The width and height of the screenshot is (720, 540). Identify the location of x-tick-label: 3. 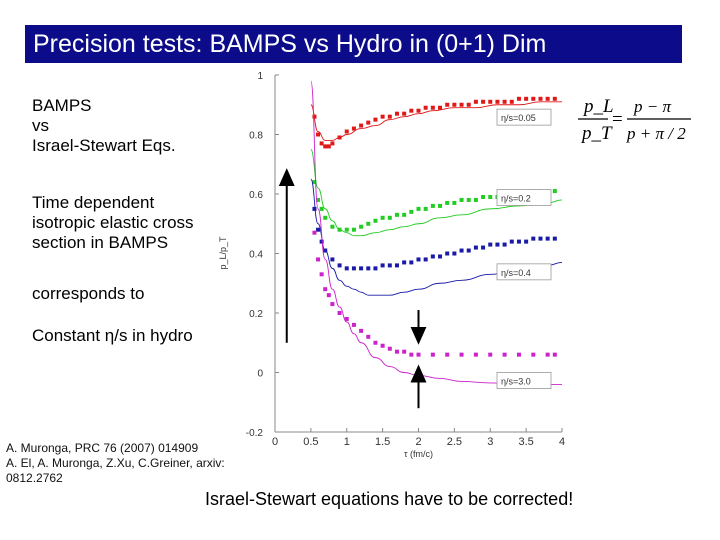
(490, 442).